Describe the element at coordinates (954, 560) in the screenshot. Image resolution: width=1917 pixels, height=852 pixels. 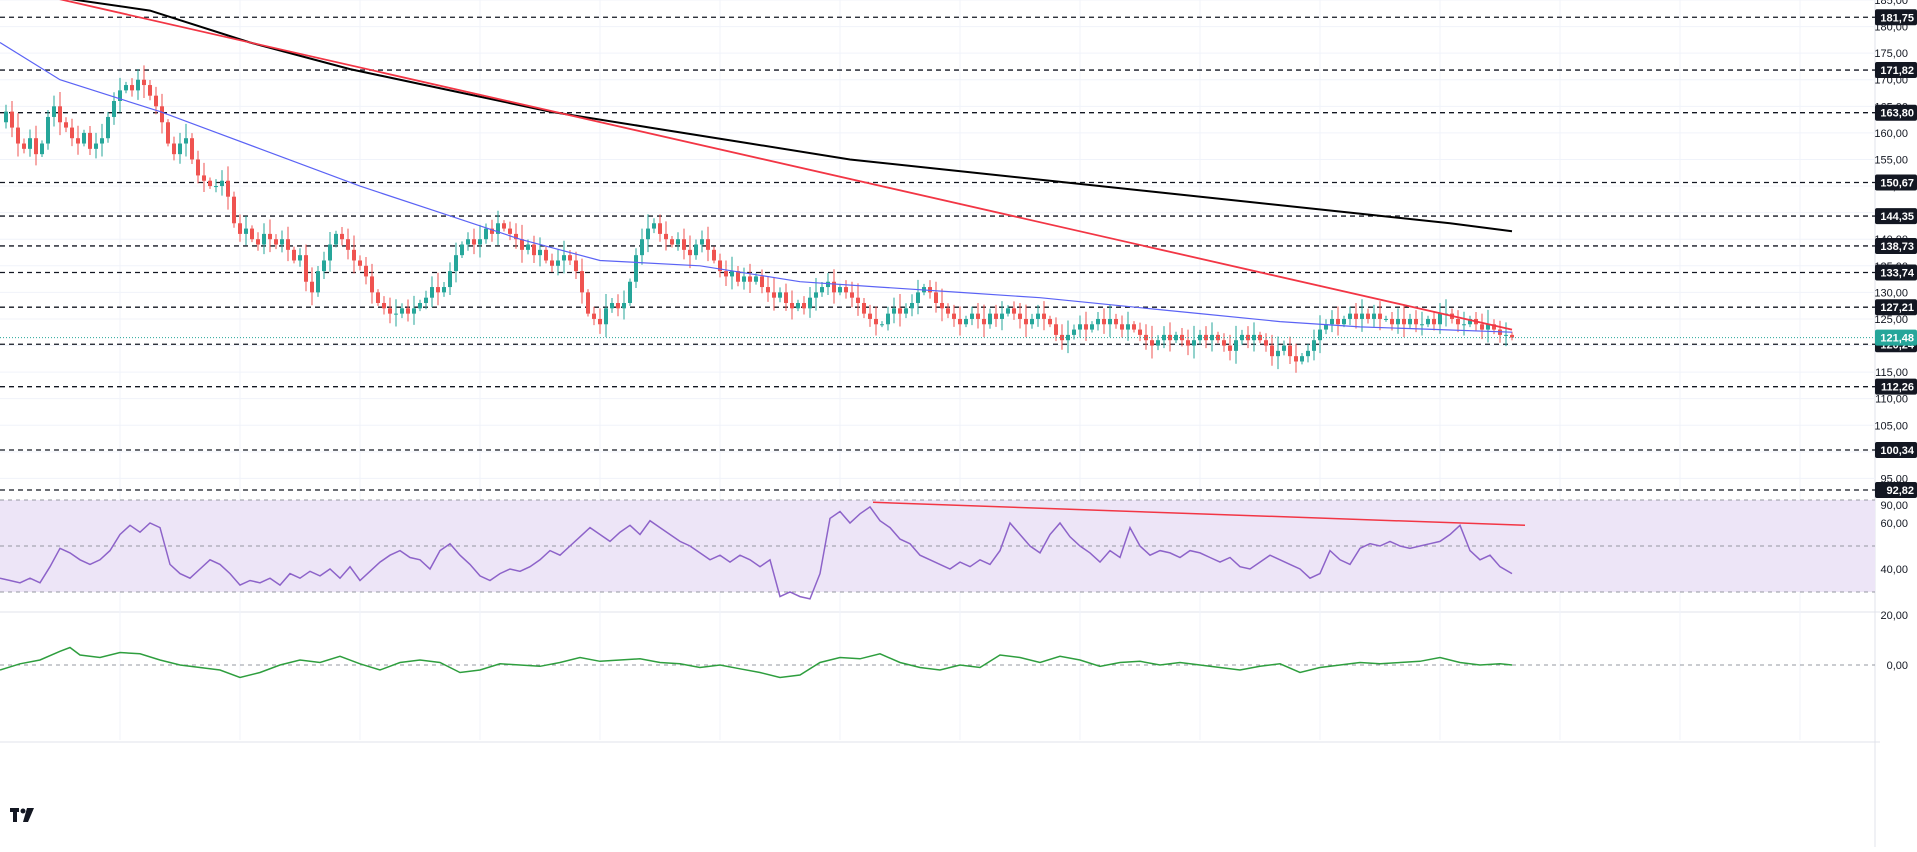
I see `rsi-pane: 60,00 40,00 20,00` at that location.